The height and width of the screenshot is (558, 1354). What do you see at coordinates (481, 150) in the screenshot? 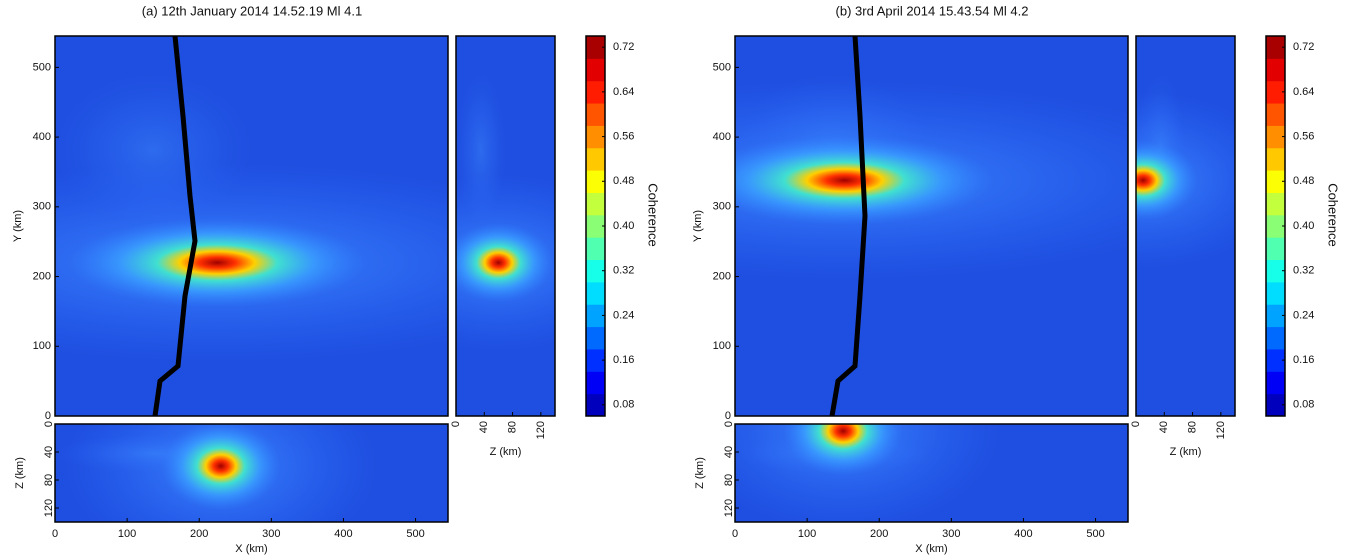
I see `field-glow` at bounding box center [481, 150].